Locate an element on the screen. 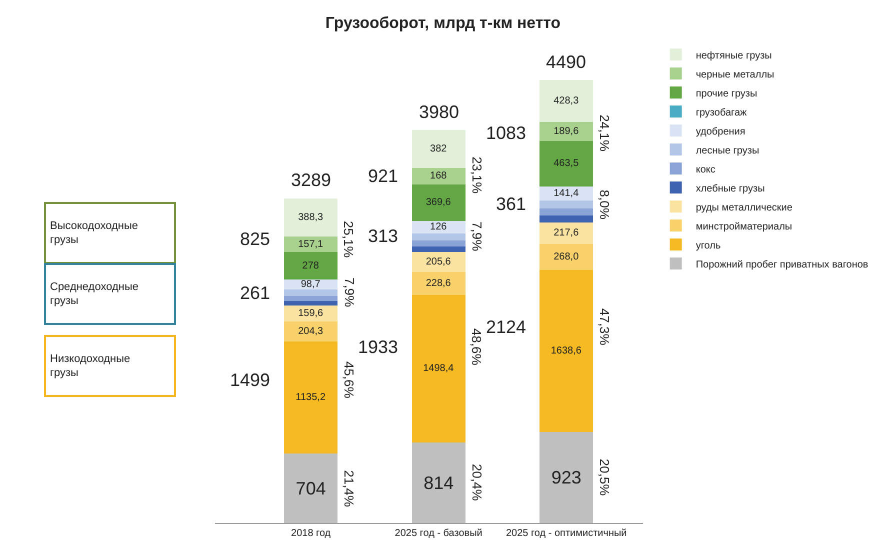  data-label: 159,6 is located at coordinates (311, 313).